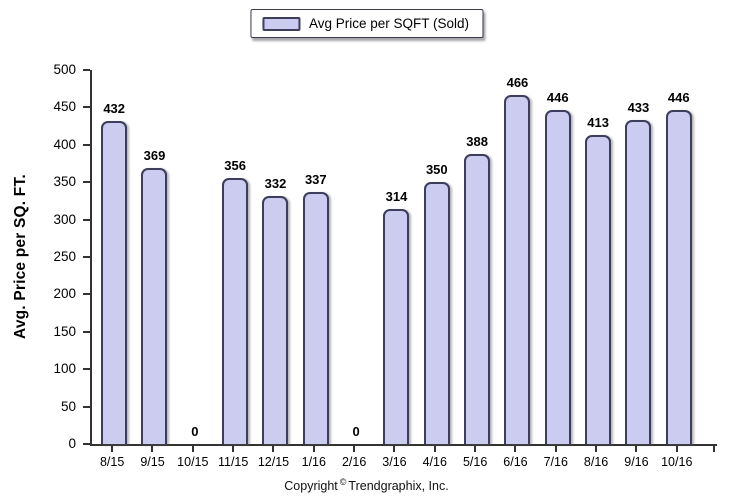 This screenshot has width=733, height=500. Describe the element at coordinates (114, 108) in the screenshot. I see `bar-value-label: 432` at that location.